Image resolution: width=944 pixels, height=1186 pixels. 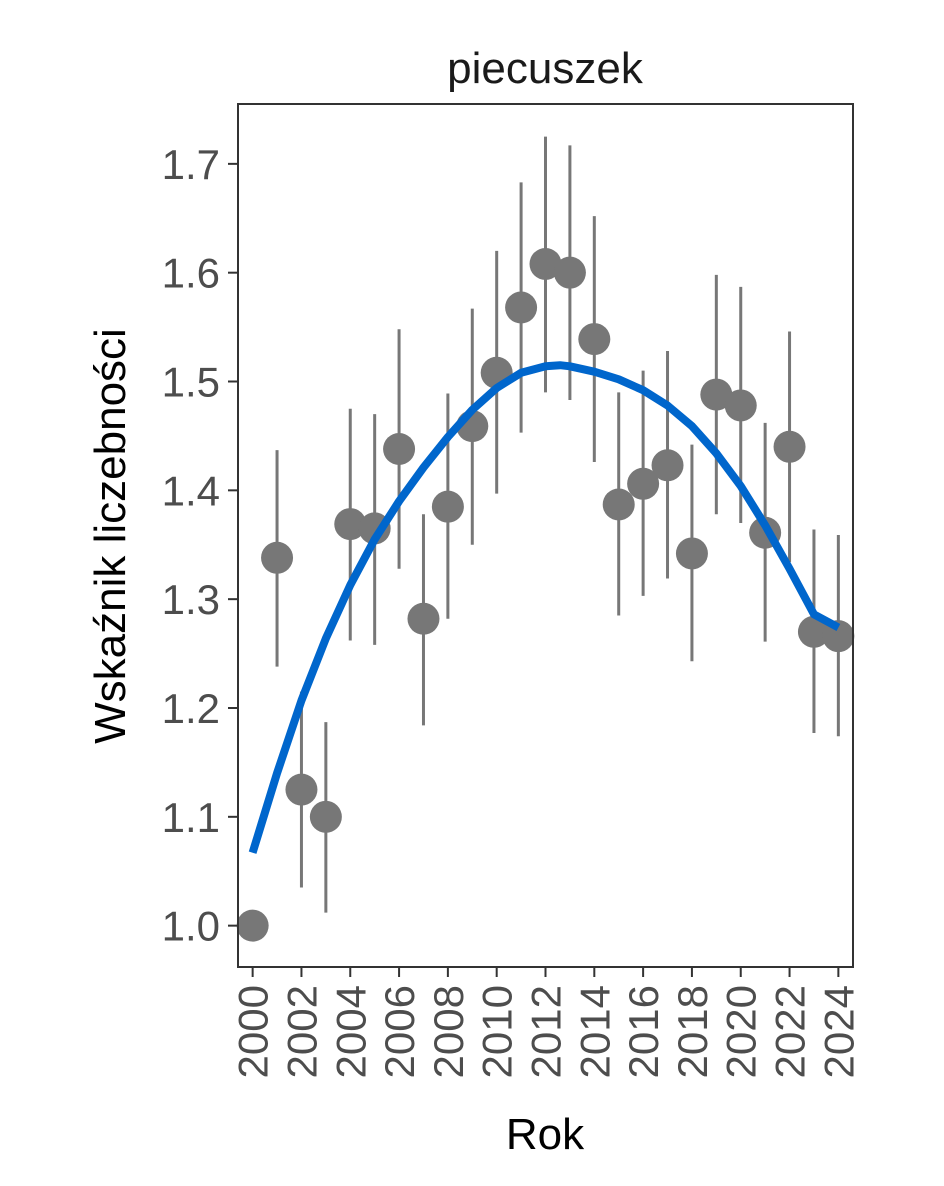 I want to click on data-point-2000, so click(x=252, y=925).